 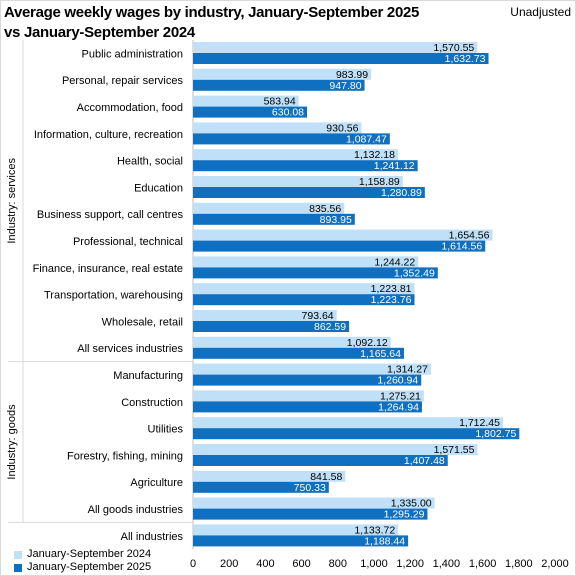 What do you see at coordinates (142, 322) in the screenshot?
I see `category-label-wholesale-retail: Wholesale, retail` at bounding box center [142, 322].